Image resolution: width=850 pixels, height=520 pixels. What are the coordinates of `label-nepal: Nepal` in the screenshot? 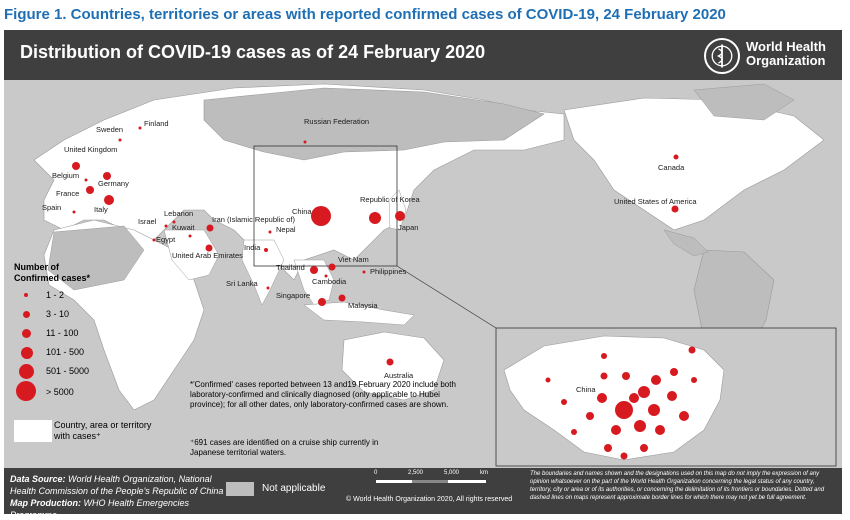 It's located at (286, 229).